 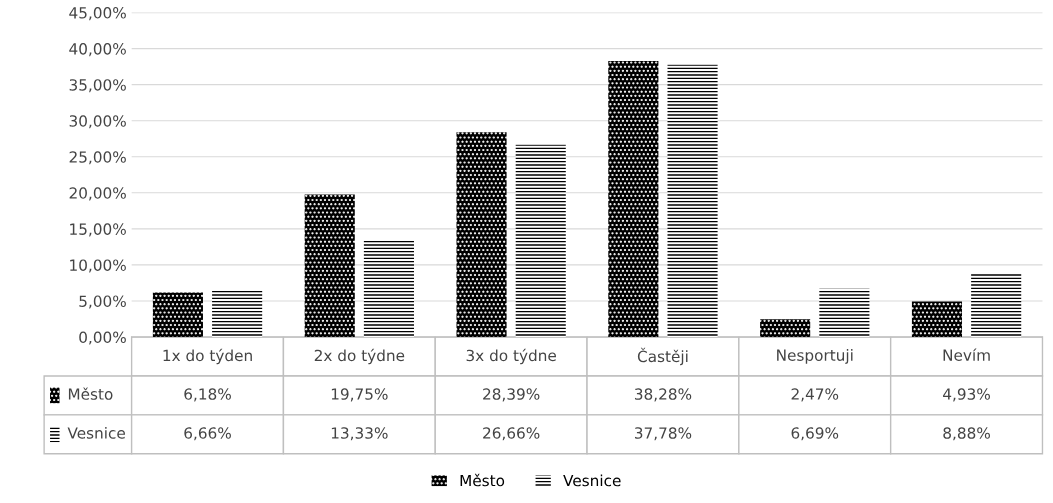 I want to click on bar, so click(x=785, y=328).